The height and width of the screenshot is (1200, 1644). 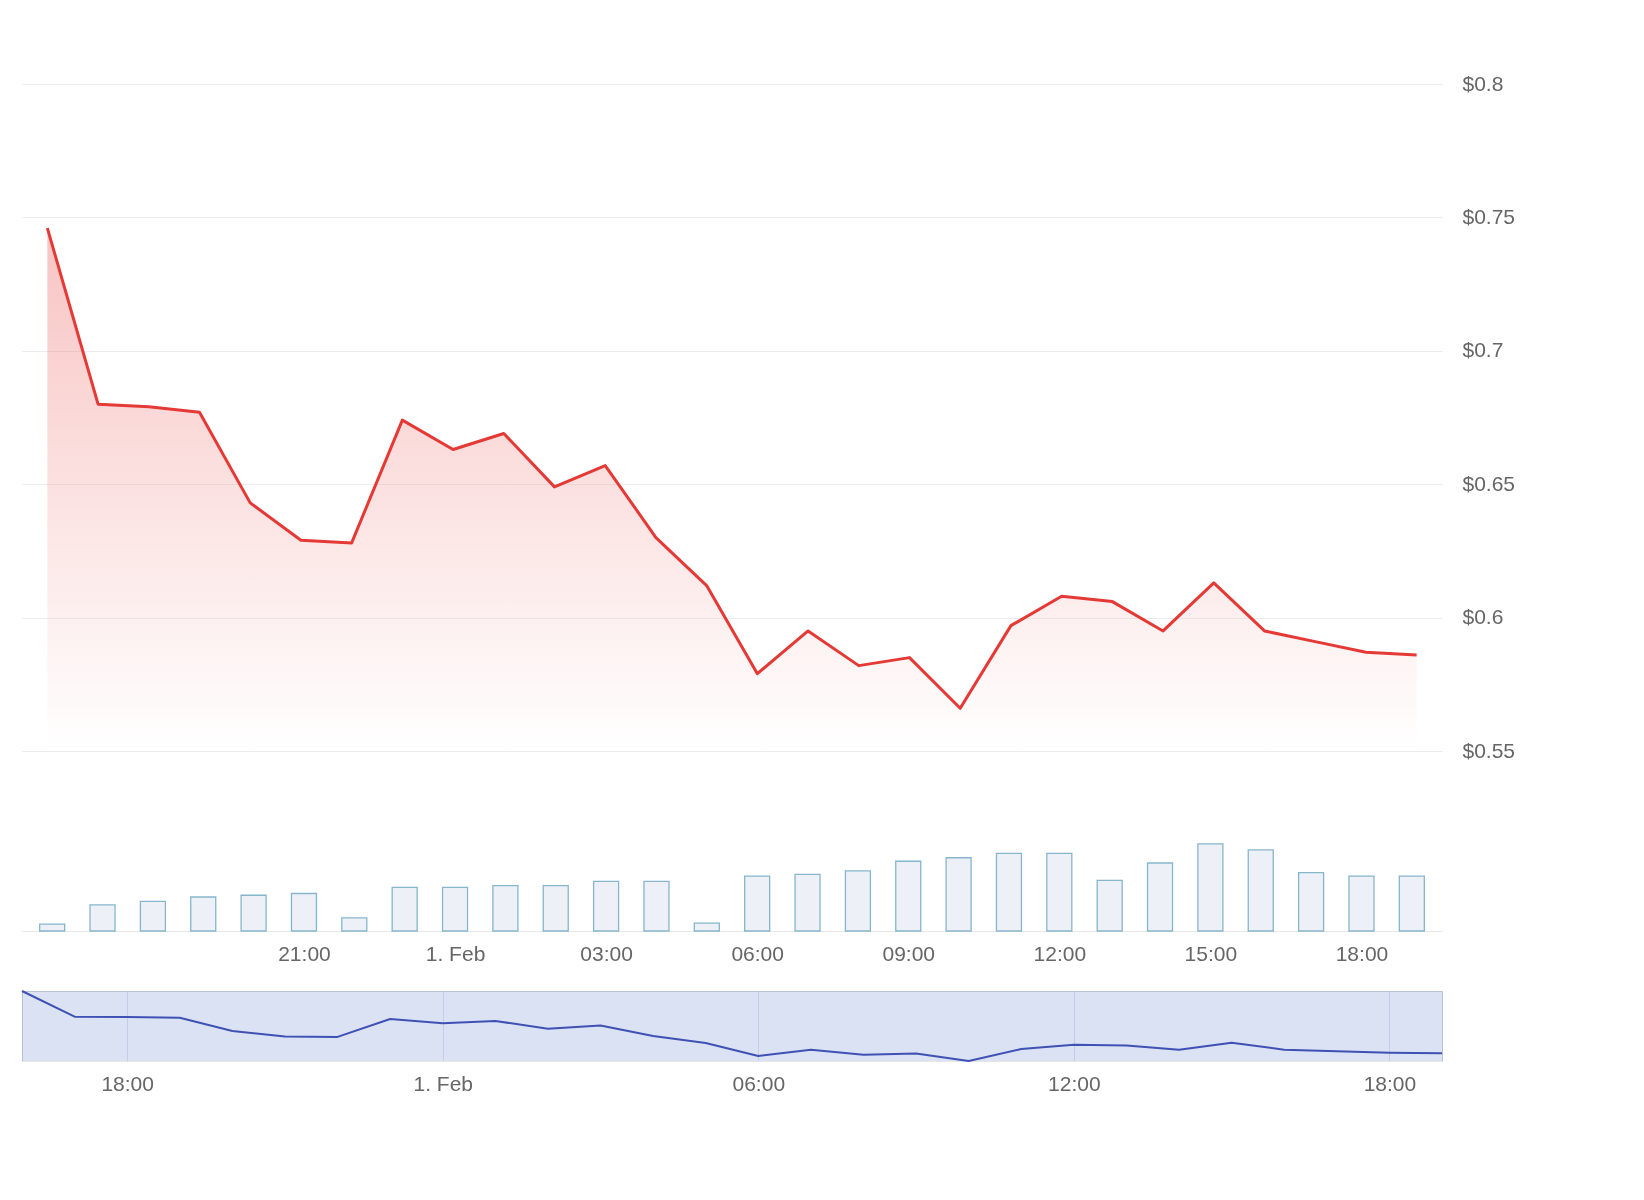 I want to click on y-tick-label: $0.8, so click(x=1483, y=83).